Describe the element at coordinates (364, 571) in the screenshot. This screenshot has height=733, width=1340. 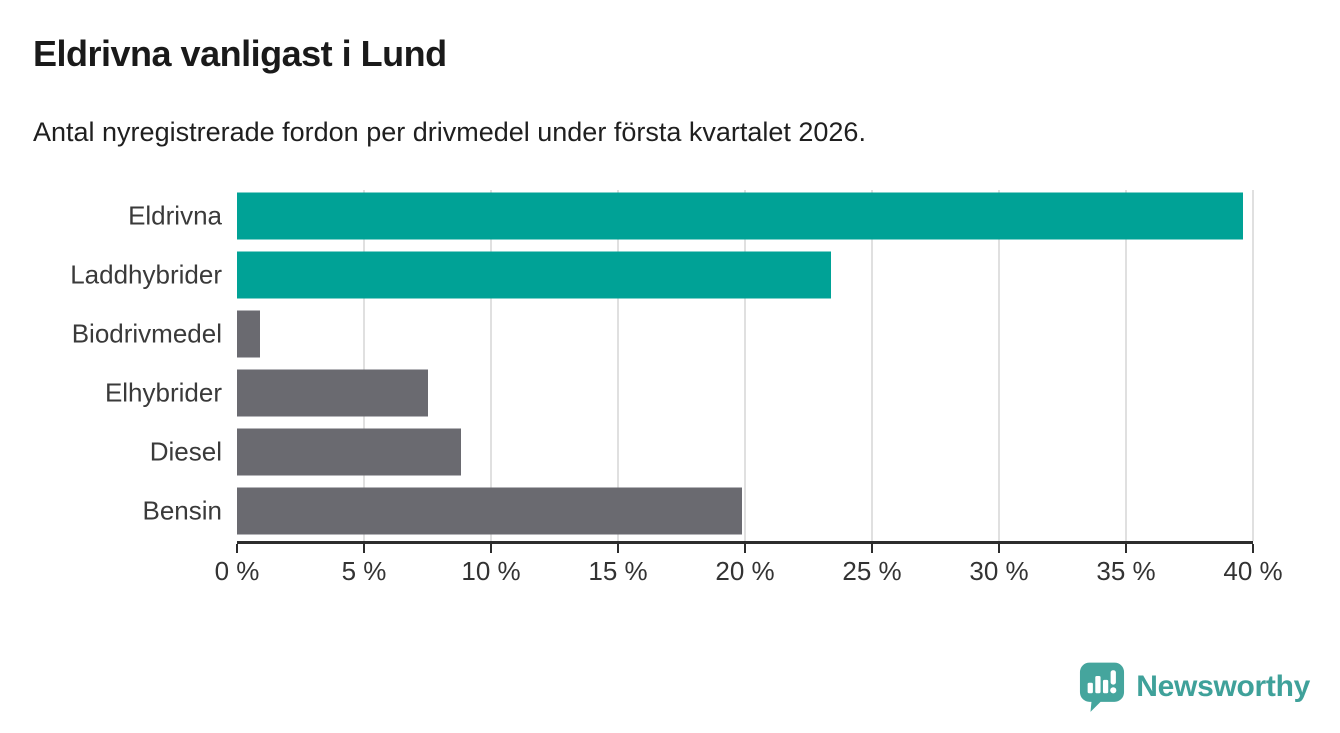
I see `x-axis-tick-label: 5 %` at that location.